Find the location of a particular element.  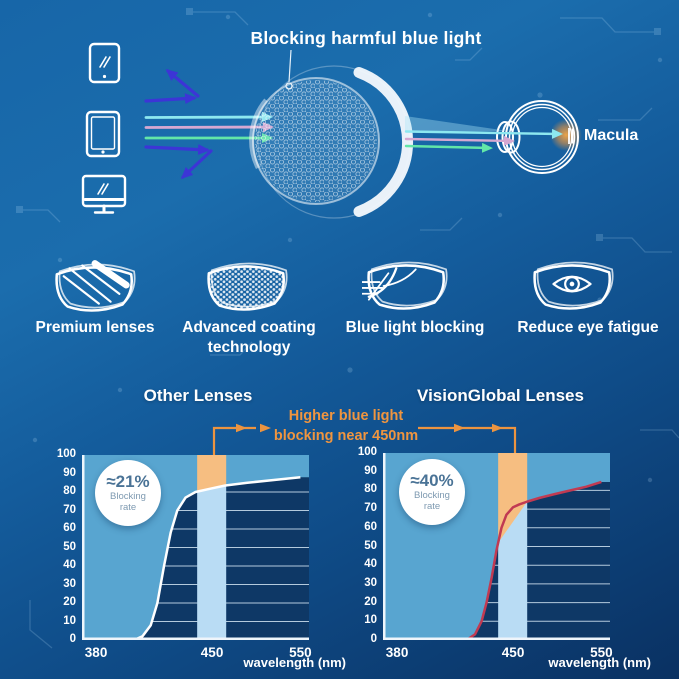

hero-title: Blocking harmful blue light is located at coordinates (366, 38).